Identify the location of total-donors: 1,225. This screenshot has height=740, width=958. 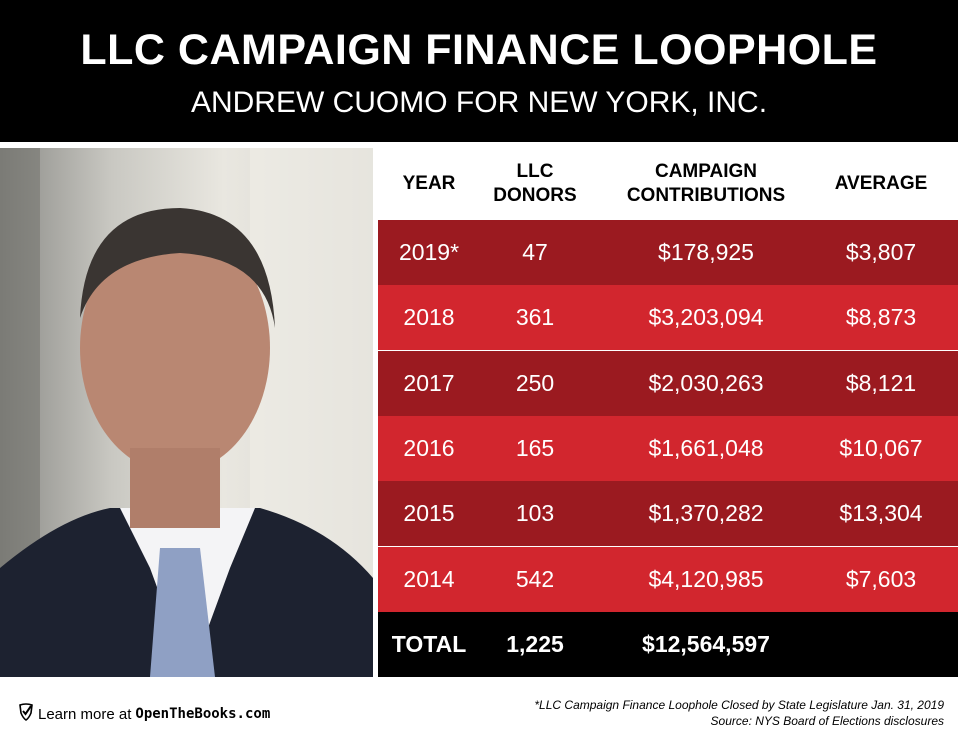
(535, 644).